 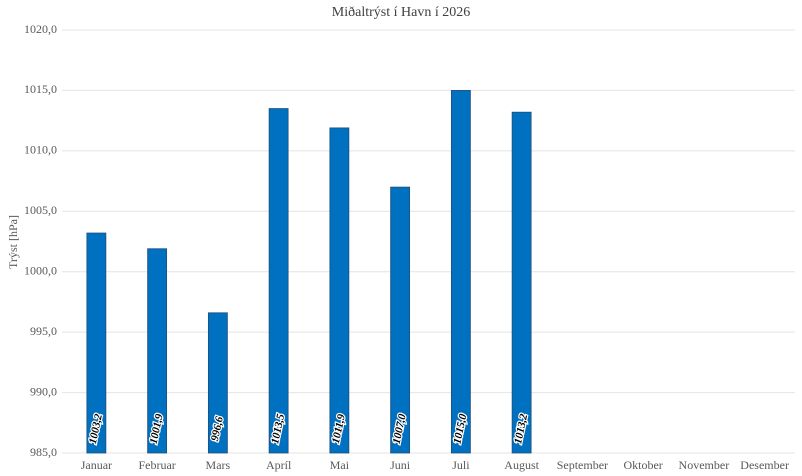 What do you see at coordinates (764, 465) in the screenshot?
I see `x-tick-label: Desember` at bounding box center [764, 465].